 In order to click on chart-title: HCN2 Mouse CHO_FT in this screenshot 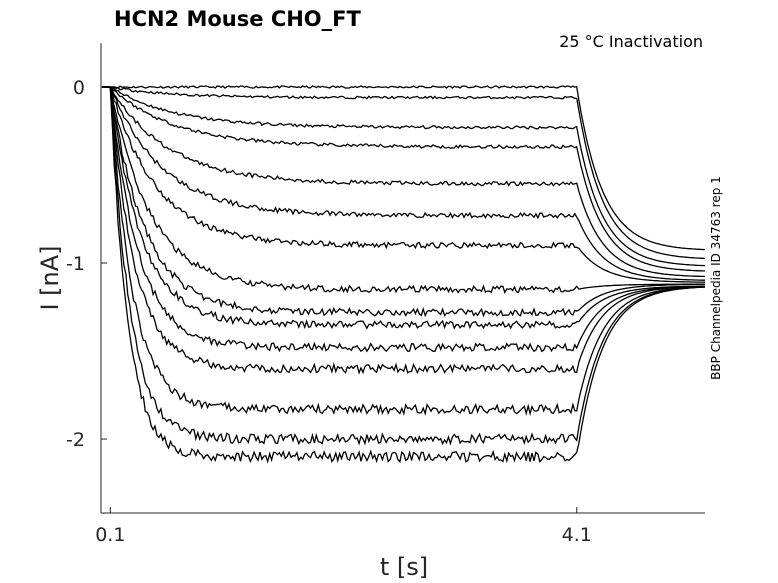, I will do `click(237, 19)`.